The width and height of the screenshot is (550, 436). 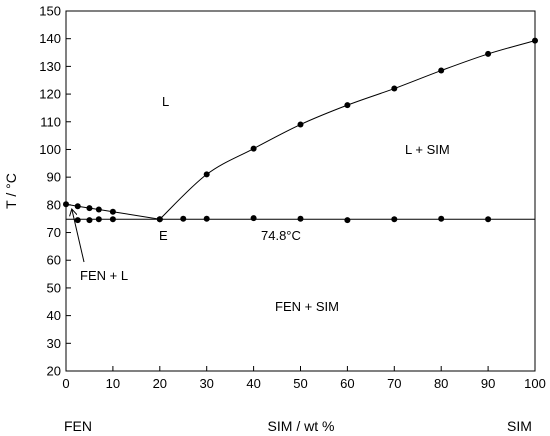 I want to click on y-tick-label: 130, so click(x=50, y=66).